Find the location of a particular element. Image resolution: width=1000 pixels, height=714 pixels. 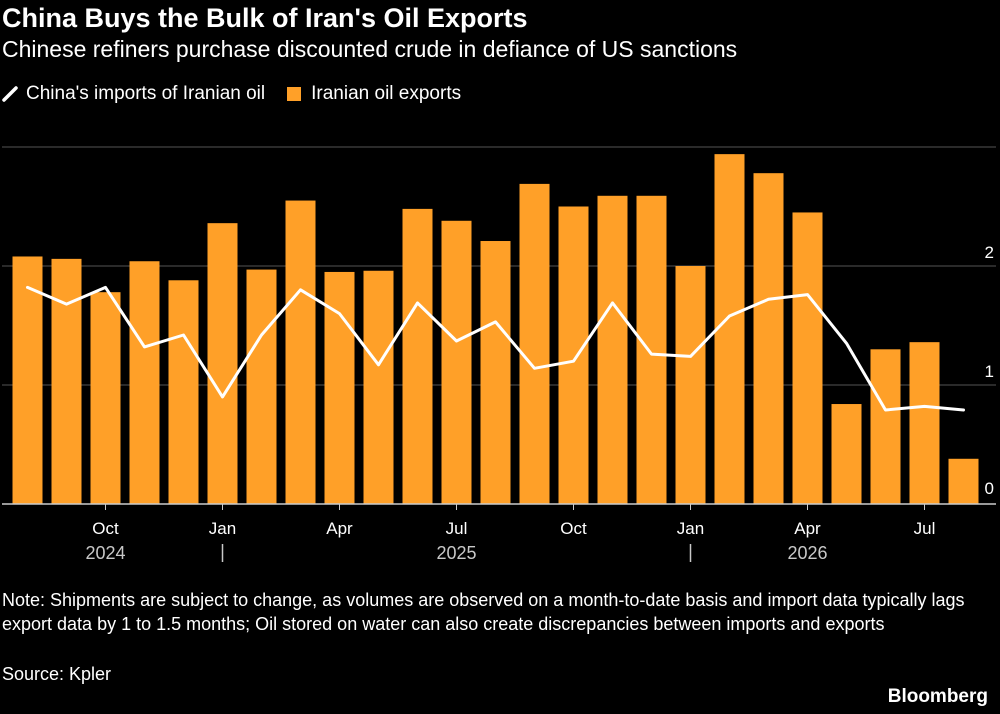

y-tick-label: 3M B/d is located at coordinates (967, 140).